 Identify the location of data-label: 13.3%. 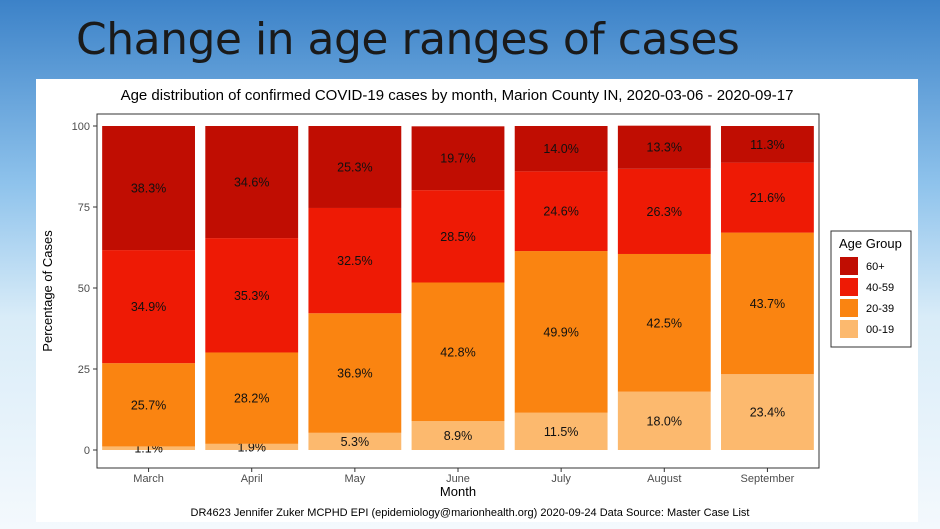
(664, 148).